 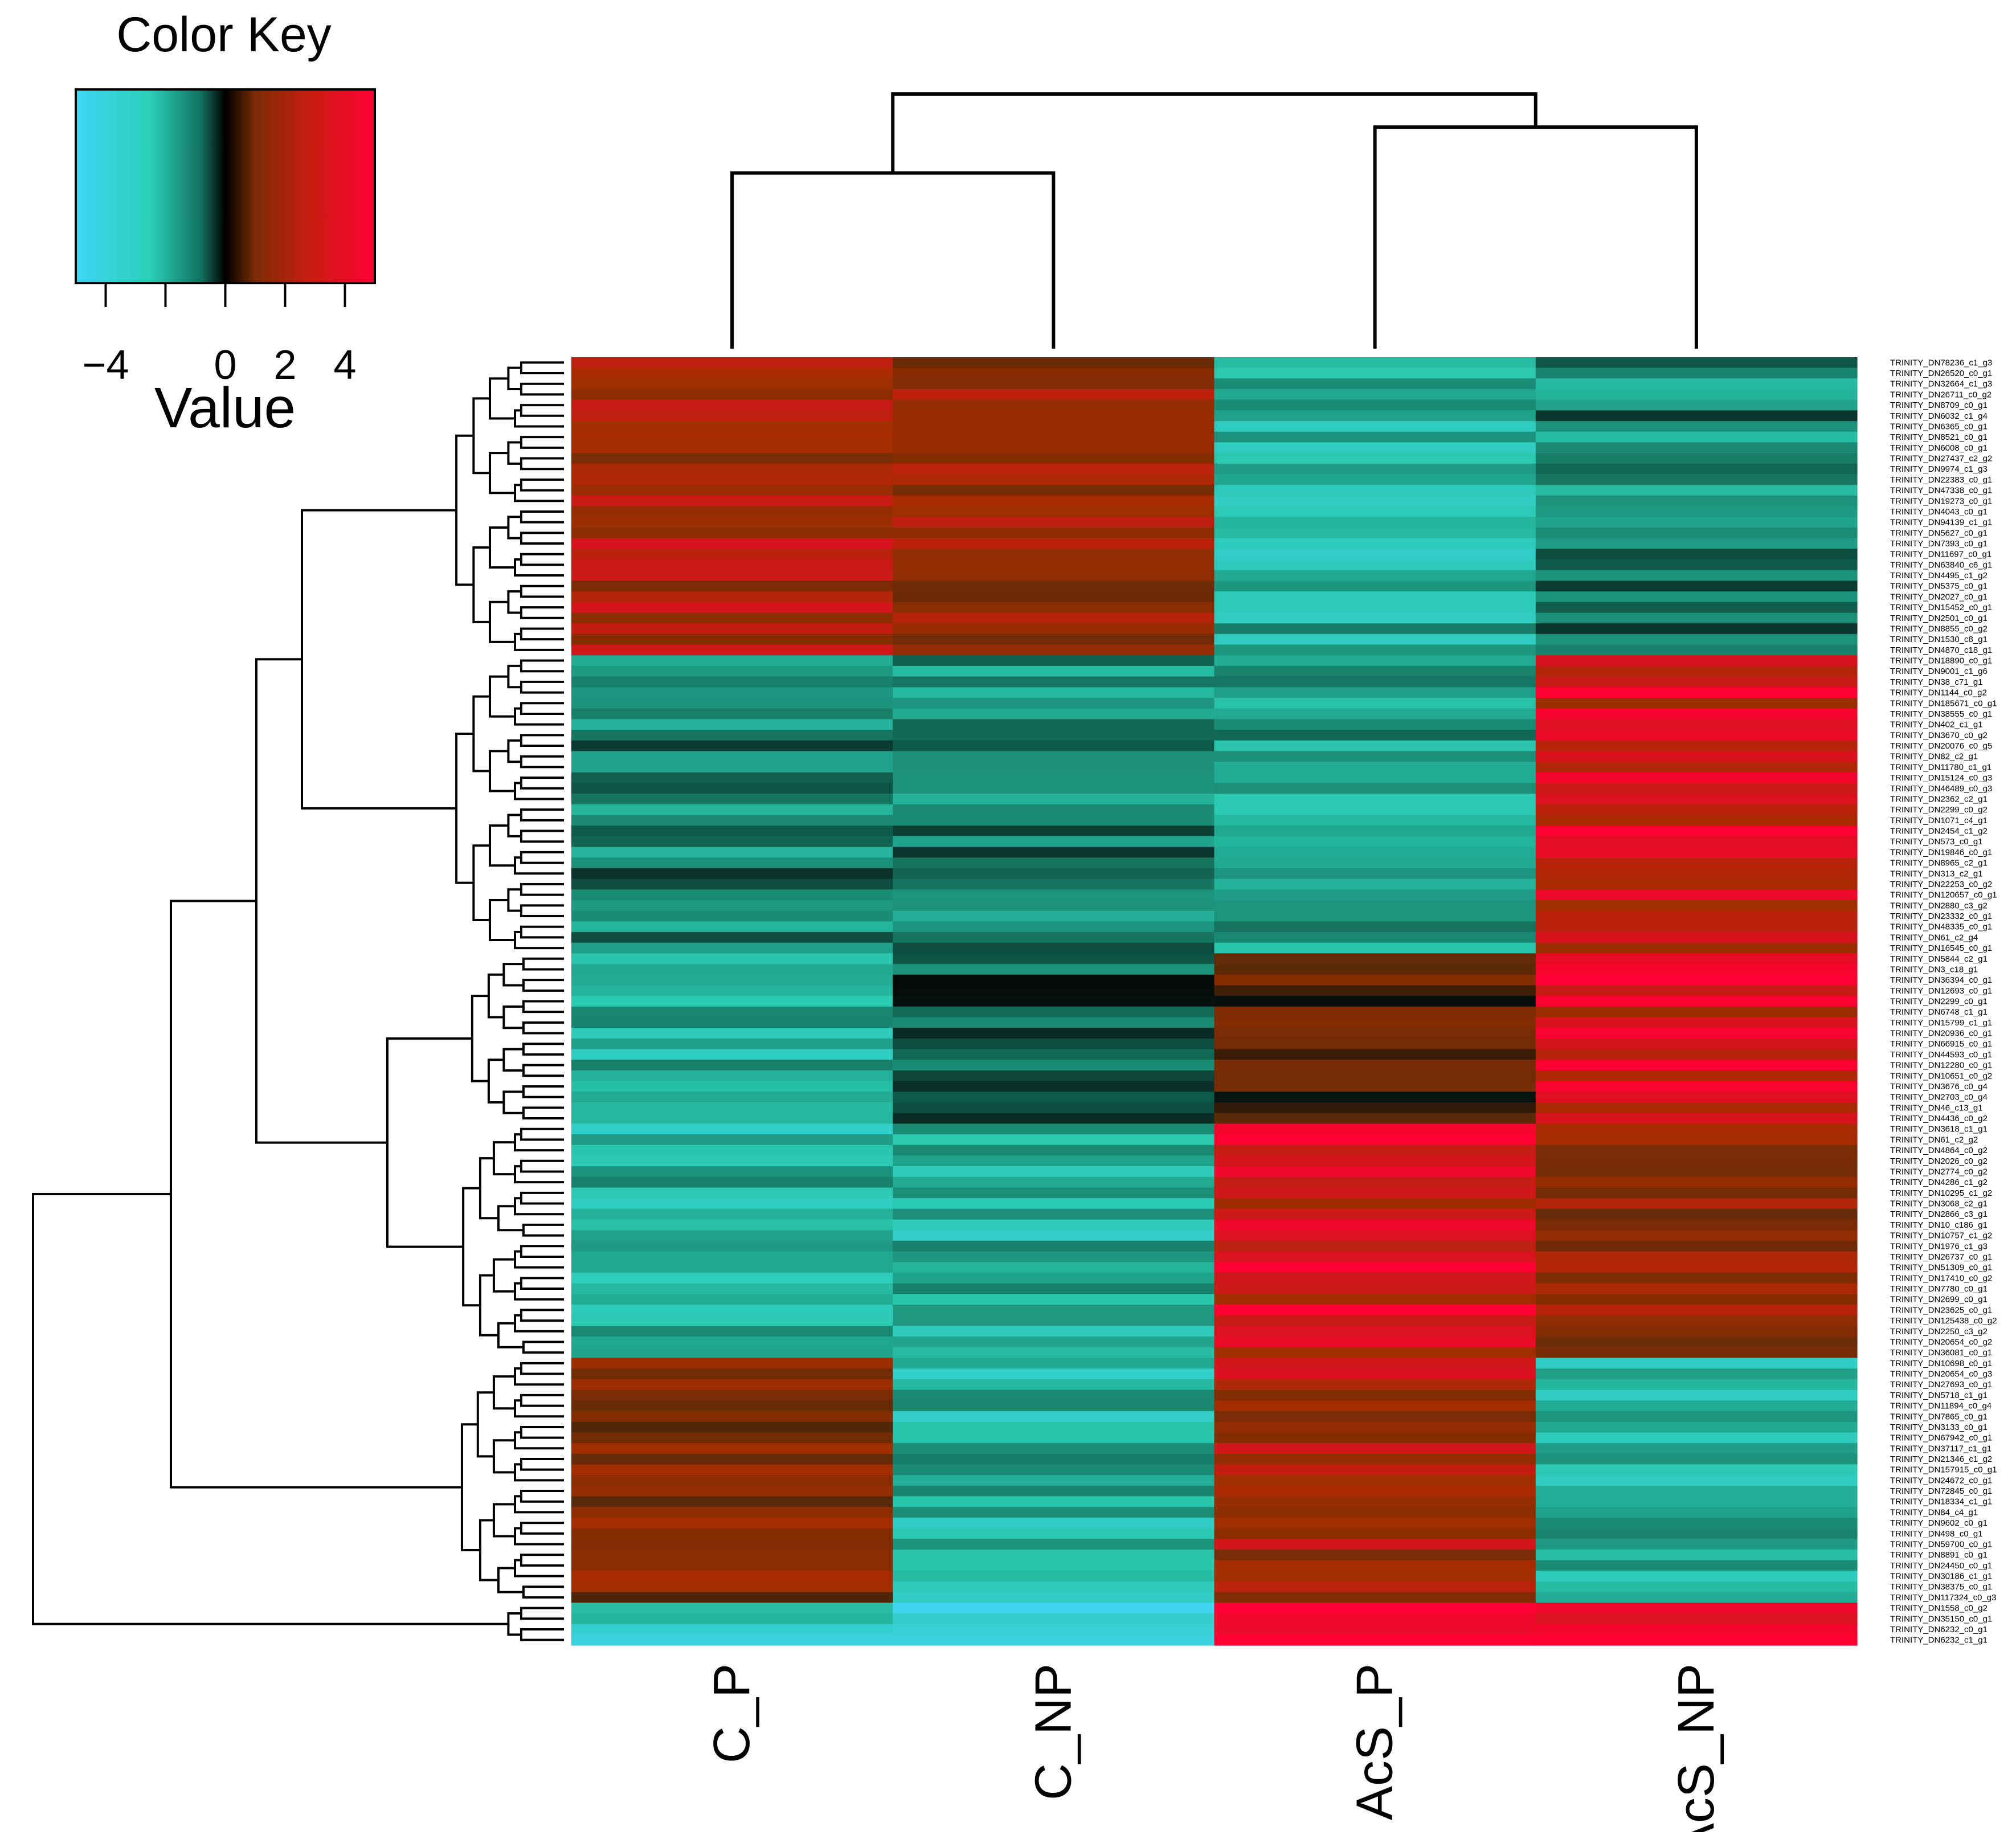 What do you see at coordinates (1934, 938) in the screenshot?
I see `row-label: TRINITY_DN61_c2_g4` at bounding box center [1934, 938].